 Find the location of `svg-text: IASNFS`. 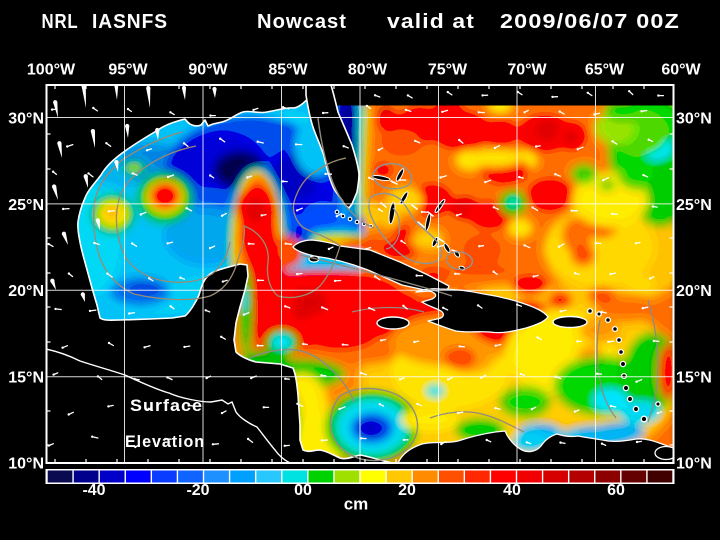

svg-text: IASNFS is located at coordinates (130, 22).